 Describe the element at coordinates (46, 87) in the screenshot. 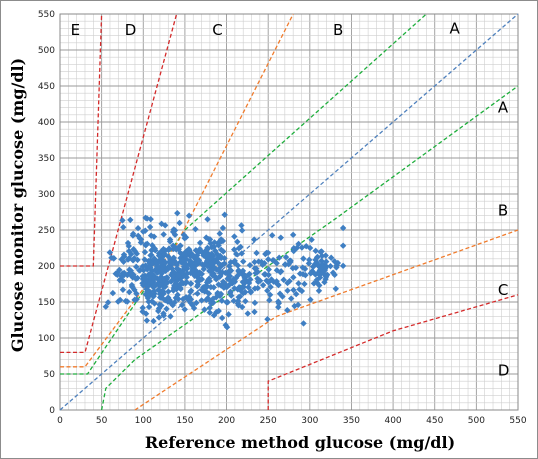

I see `y-tick-label: 450` at that location.